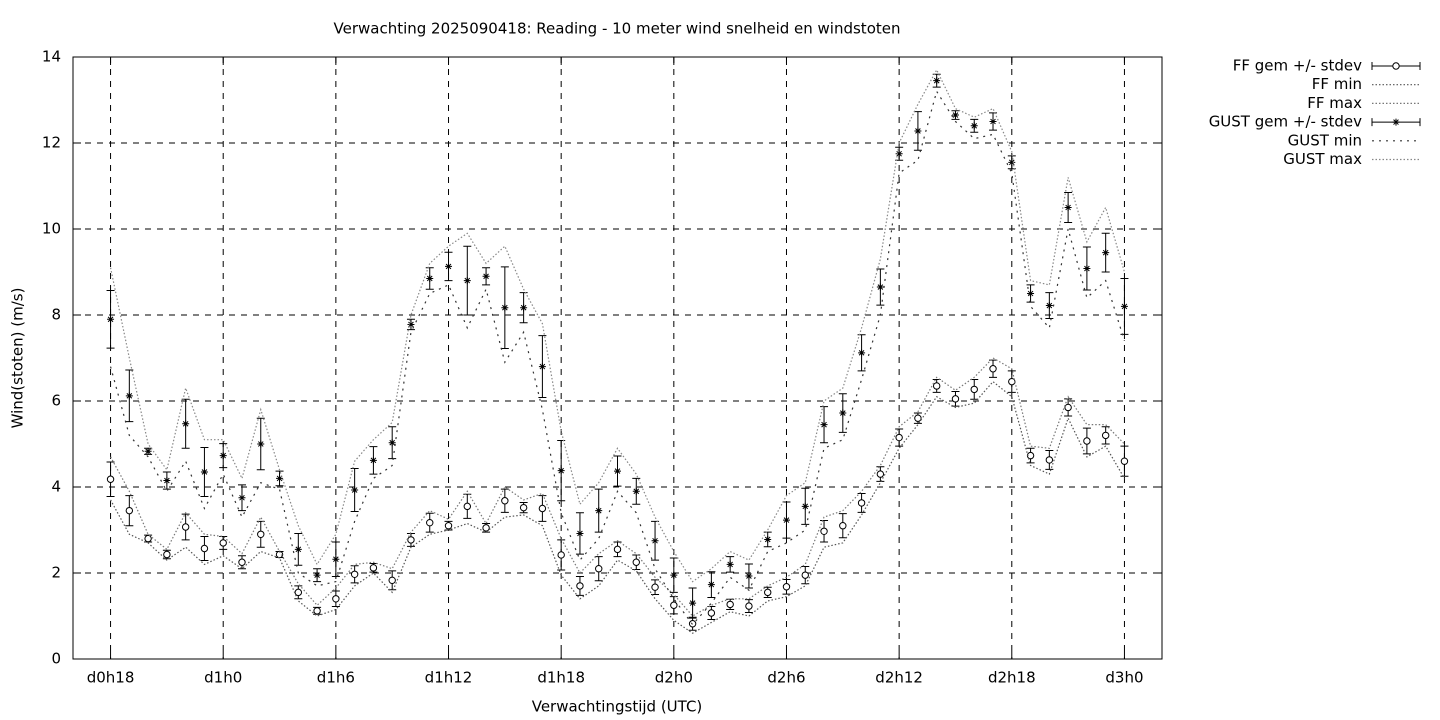 The image size is (1440, 720). Describe the element at coordinates (1012, 678) in the screenshot. I see `x-tick-label: d2h18` at that location.